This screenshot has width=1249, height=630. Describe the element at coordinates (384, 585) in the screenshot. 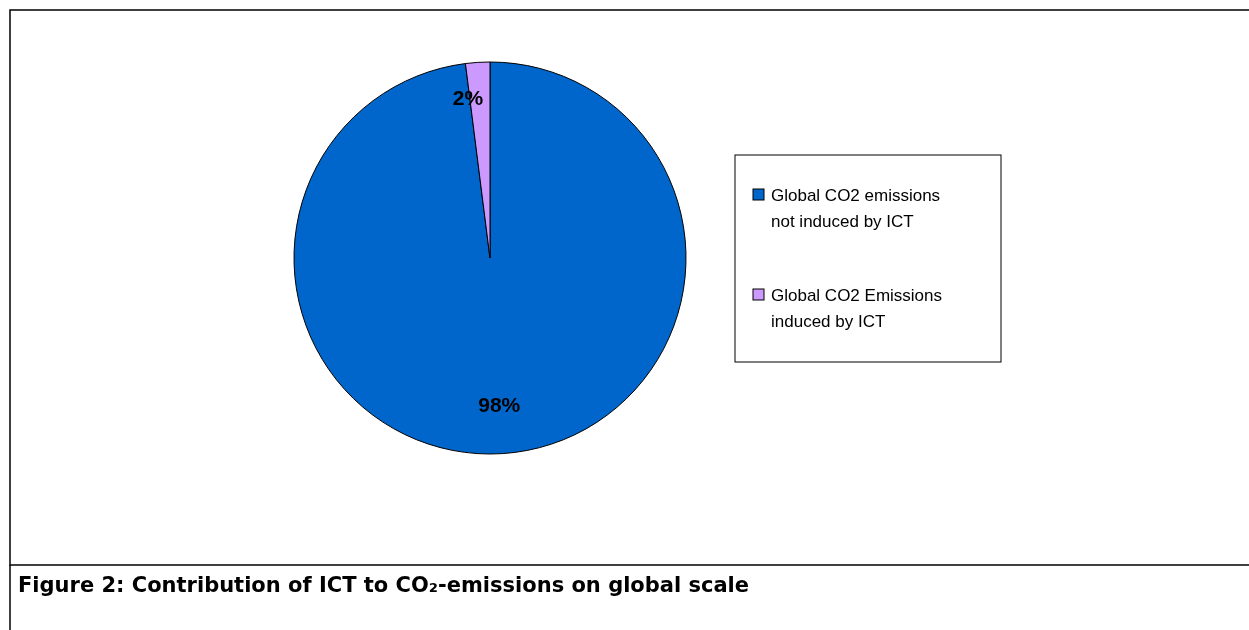

I see `text: Figure 2: Contribution of ICT to CO₂-emissions on global scale` at that location.